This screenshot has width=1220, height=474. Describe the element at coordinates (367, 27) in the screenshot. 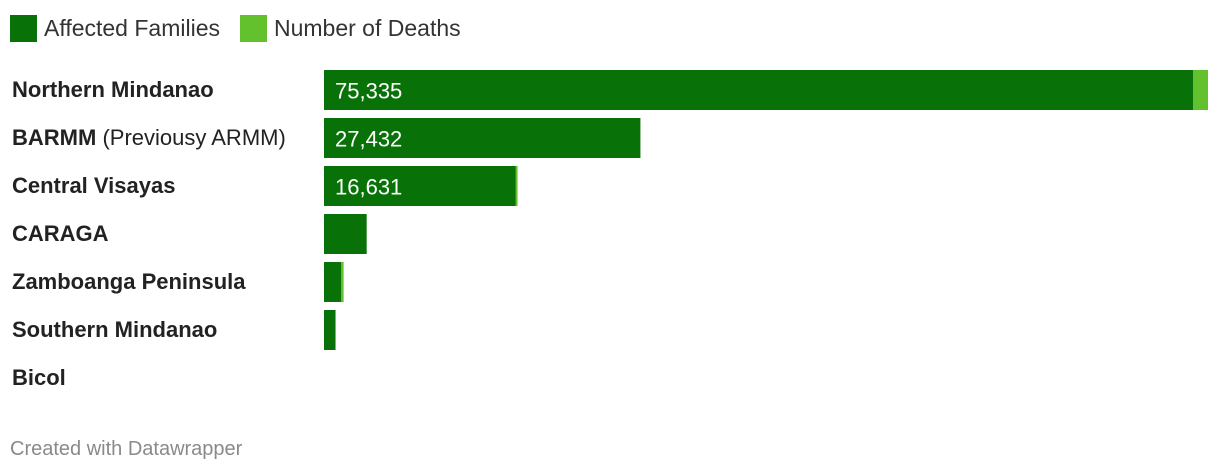

I see `legend-label-number-of-deaths: Number of Deaths` at that location.